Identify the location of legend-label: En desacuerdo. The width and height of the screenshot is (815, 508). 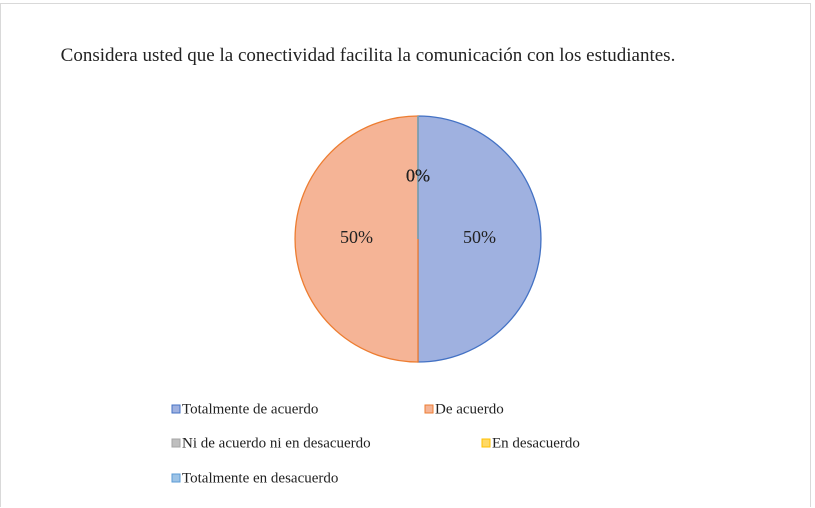
(536, 443).